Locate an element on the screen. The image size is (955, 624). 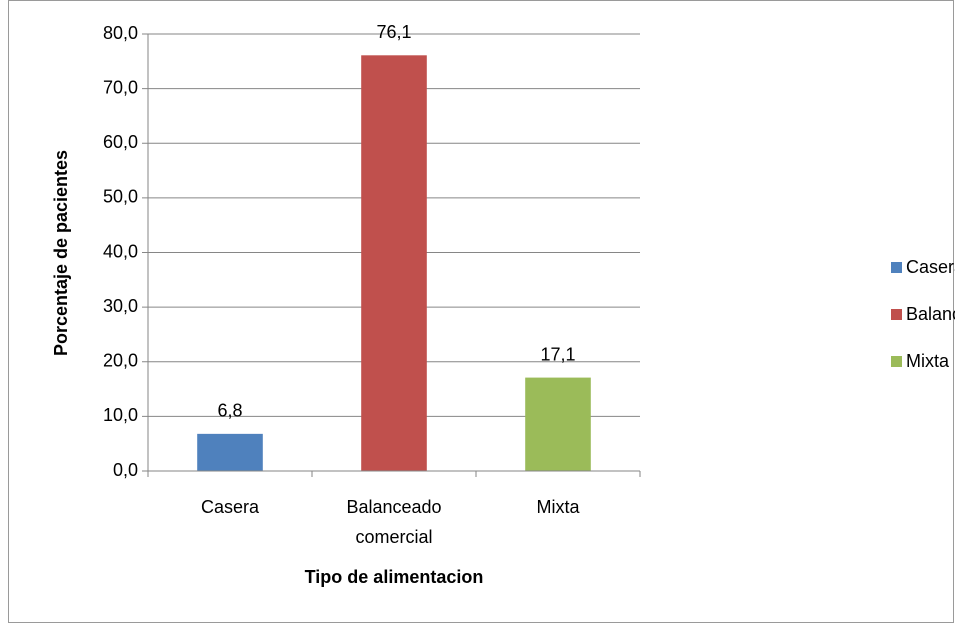
y-tick-label: 50,0 is located at coordinates (120, 197).